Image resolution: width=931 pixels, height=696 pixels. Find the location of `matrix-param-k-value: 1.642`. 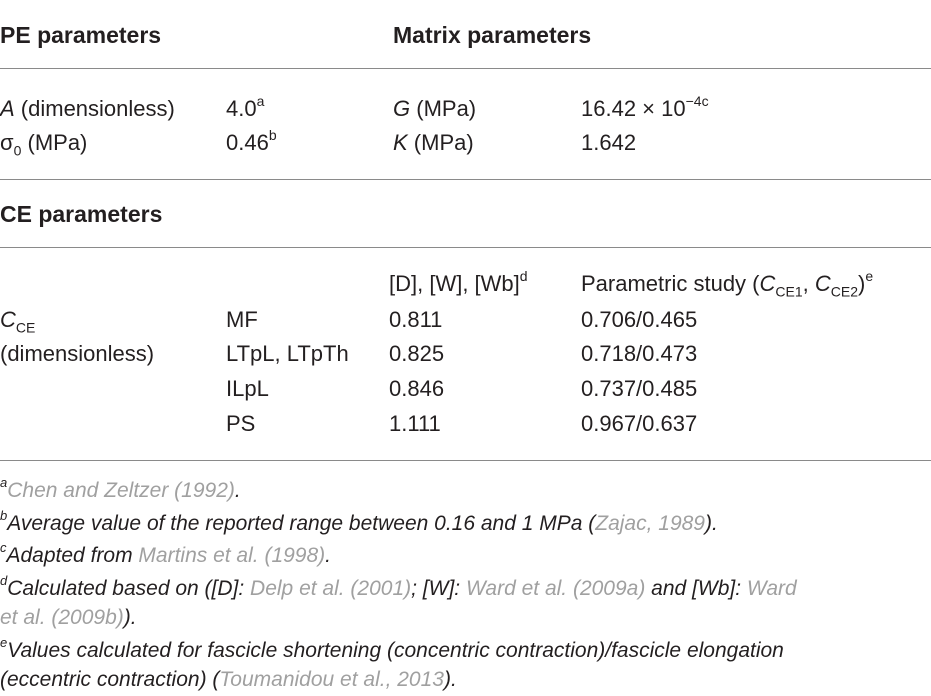

matrix-param-k-value: 1.642 is located at coordinates (609, 142).